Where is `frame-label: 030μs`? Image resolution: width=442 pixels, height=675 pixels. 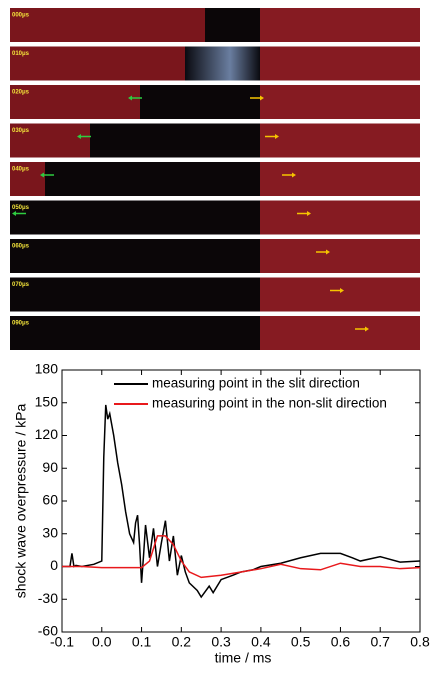
frame-label: 030μs is located at coordinates (21, 131).